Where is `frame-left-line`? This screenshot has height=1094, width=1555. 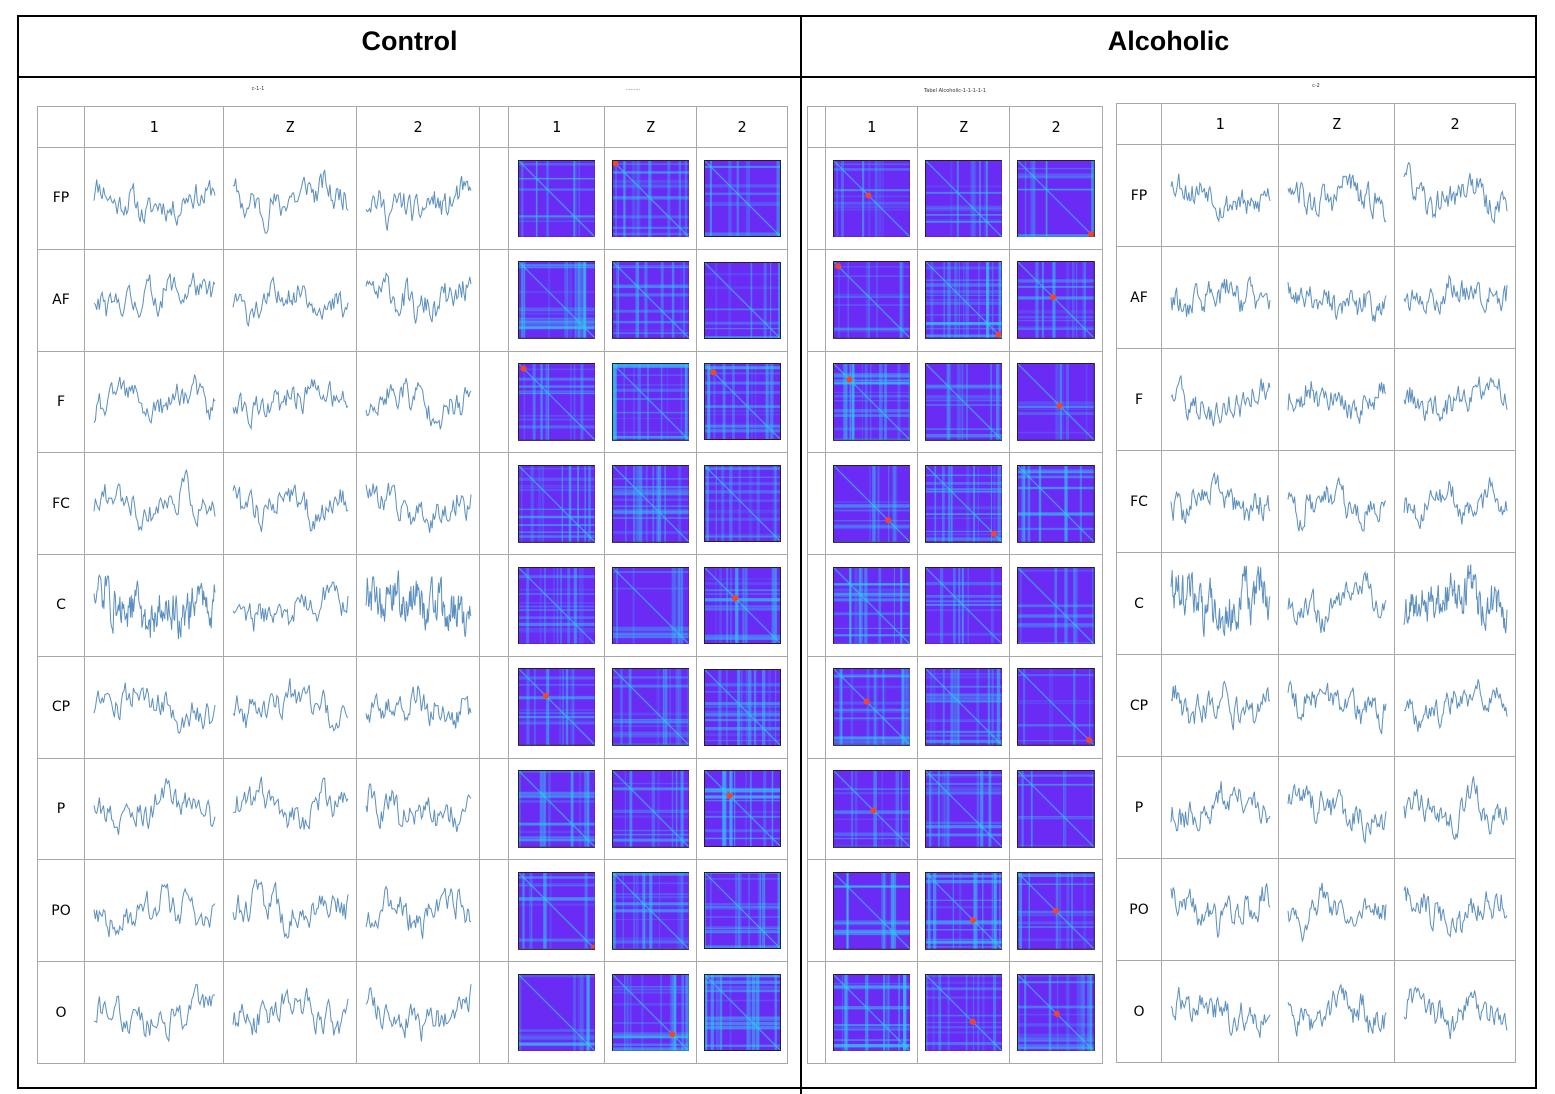 frame-left-line is located at coordinates (18, 552).